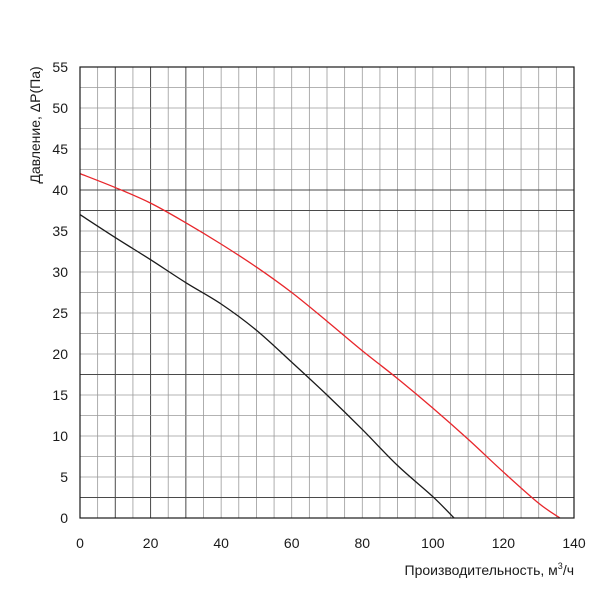 The height and width of the screenshot is (600, 600). Describe the element at coordinates (574, 543) in the screenshot. I see `x-tick-label: 140` at that location.